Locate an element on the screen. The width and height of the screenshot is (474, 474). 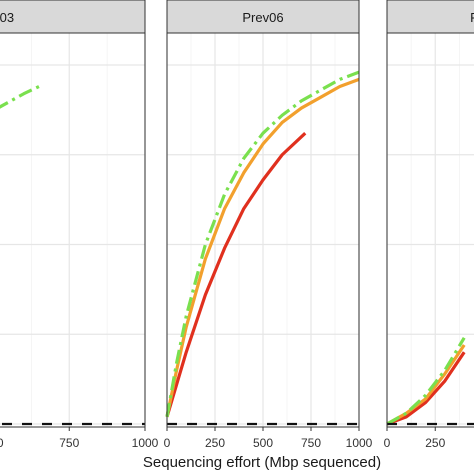
x-axis-title: Sequencing effort (Mbp sequenced) is located at coordinates (262, 462).